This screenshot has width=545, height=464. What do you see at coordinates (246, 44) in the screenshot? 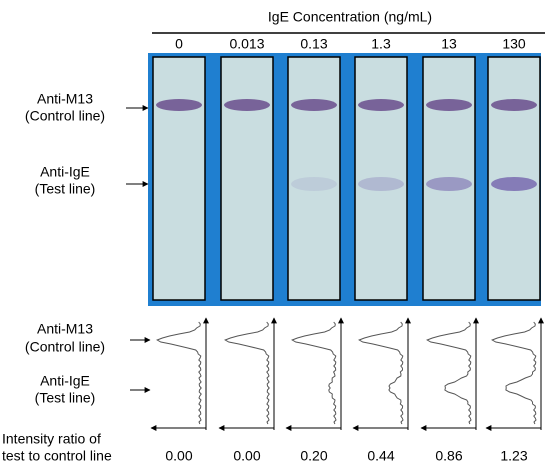
I see `concentration: 0.013` at bounding box center [246, 44].